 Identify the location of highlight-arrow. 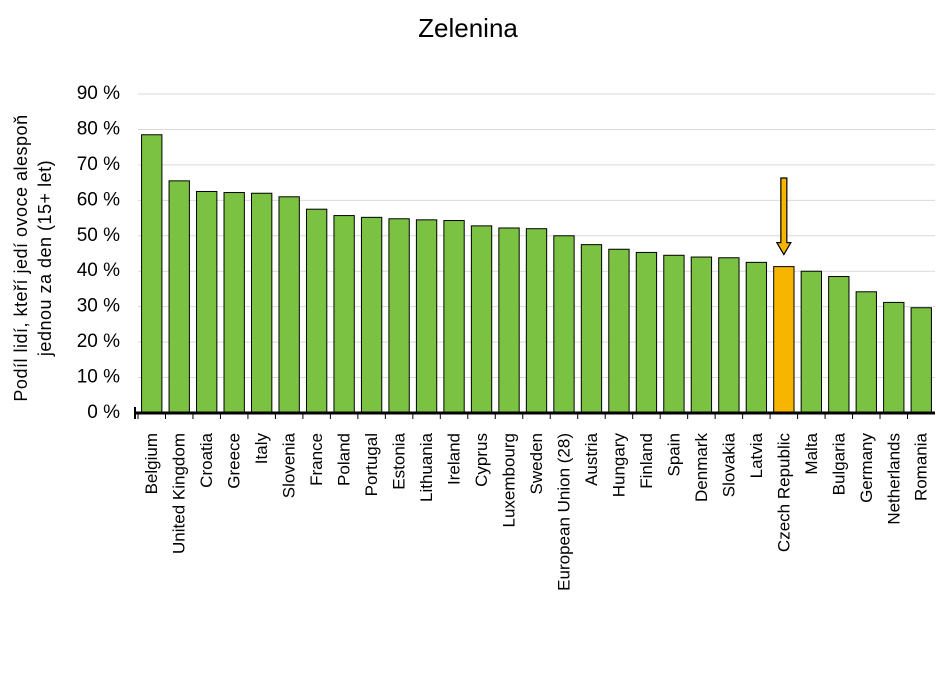
(783, 216).